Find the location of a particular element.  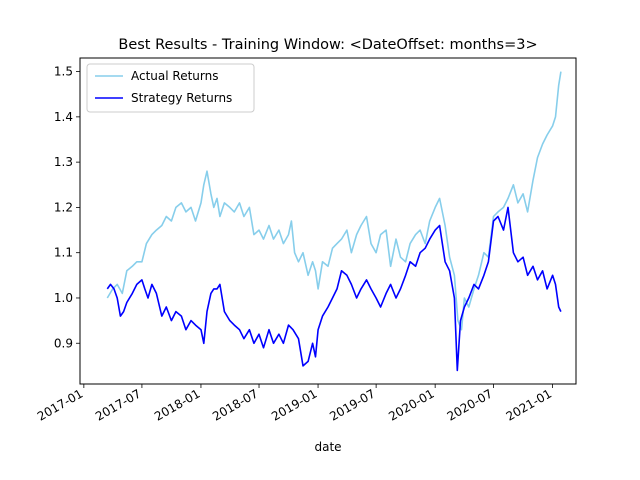

y-tick-label-1.5: 1.5 is located at coordinates (63, 72).